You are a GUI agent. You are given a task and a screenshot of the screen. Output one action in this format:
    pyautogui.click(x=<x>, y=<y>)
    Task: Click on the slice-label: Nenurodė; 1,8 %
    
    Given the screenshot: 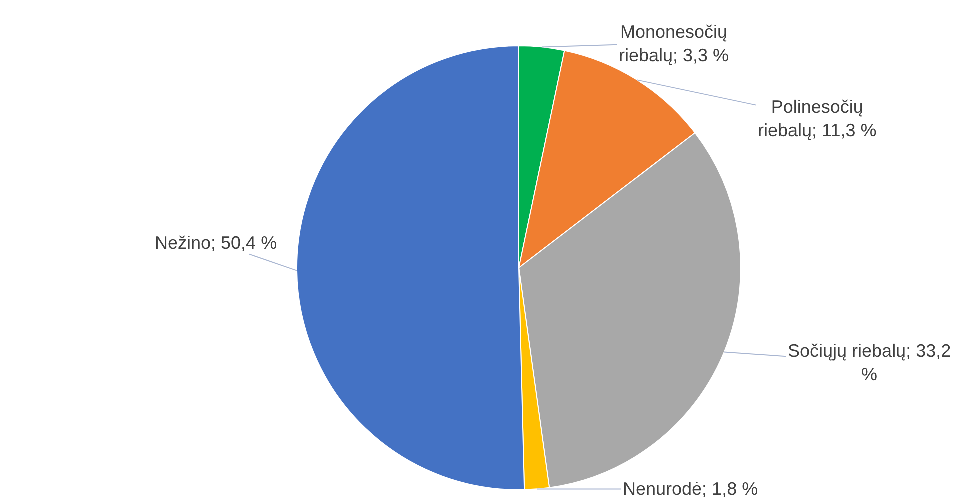 What is the action you would take?
    pyautogui.click(x=690, y=489)
    